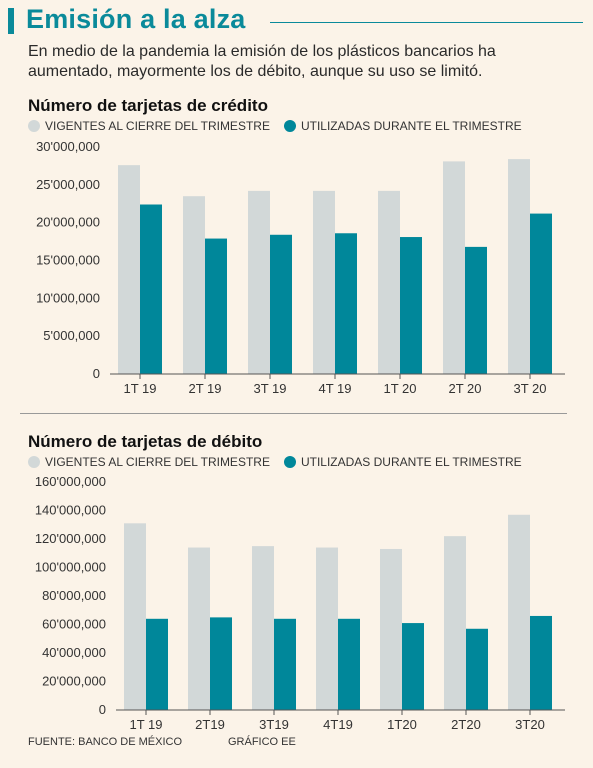 This screenshot has height=768, width=593. Describe the element at coordinates (145, 441) in the screenshot. I see `debit-chart-title: Número de tarjetas de débito` at that location.